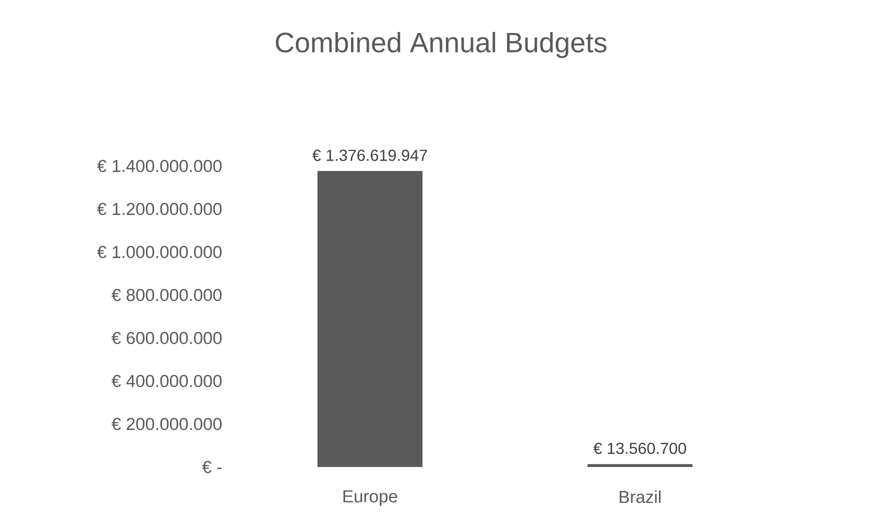  Describe the element at coordinates (167, 295) in the screenshot. I see `y-tick-label: € 800.000.000` at that location.